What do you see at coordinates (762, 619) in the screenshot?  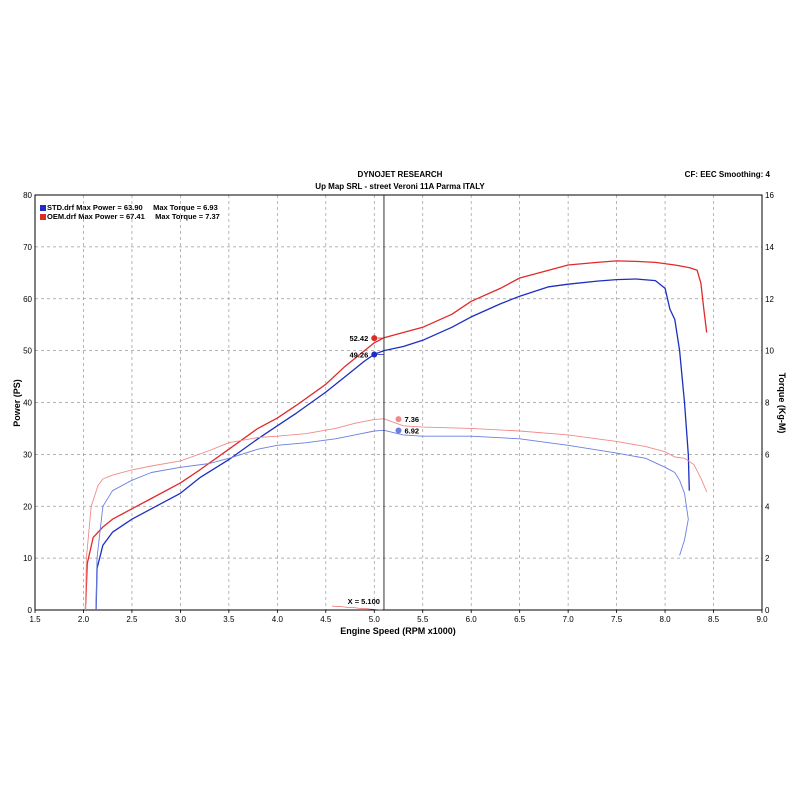 I see `x-tick-label: 9.0` at bounding box center [762, 619].